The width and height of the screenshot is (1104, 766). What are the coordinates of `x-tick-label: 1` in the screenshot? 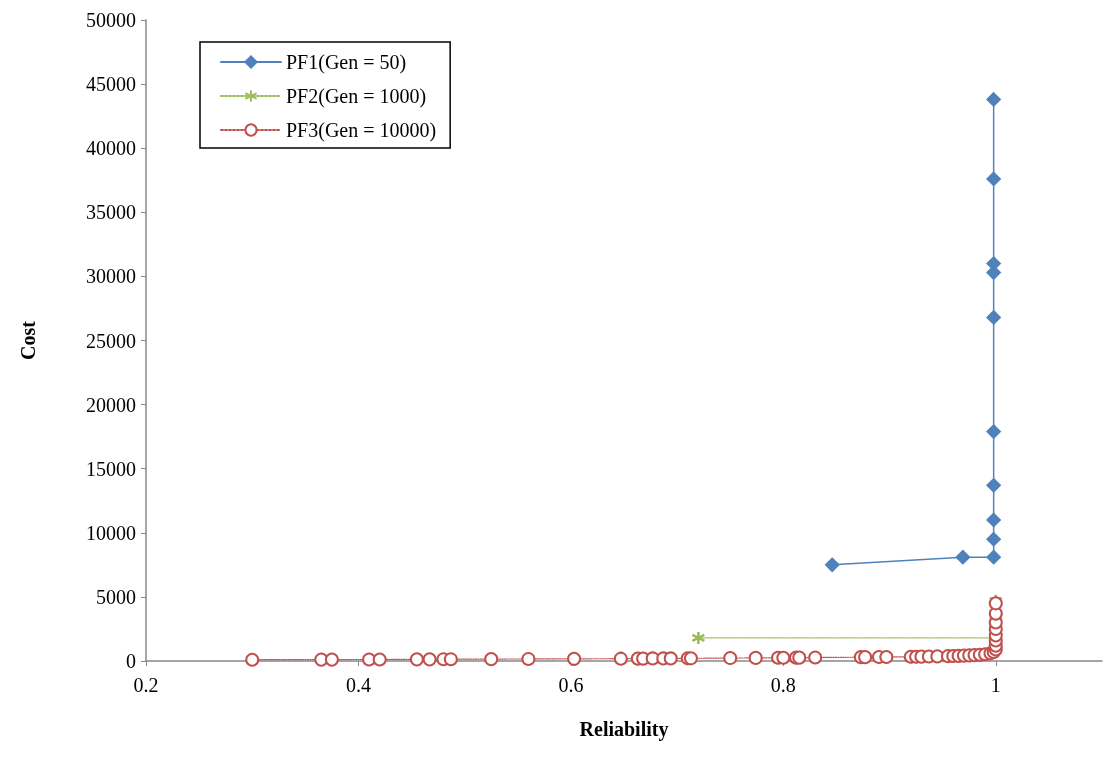 It's located at (995, 685).